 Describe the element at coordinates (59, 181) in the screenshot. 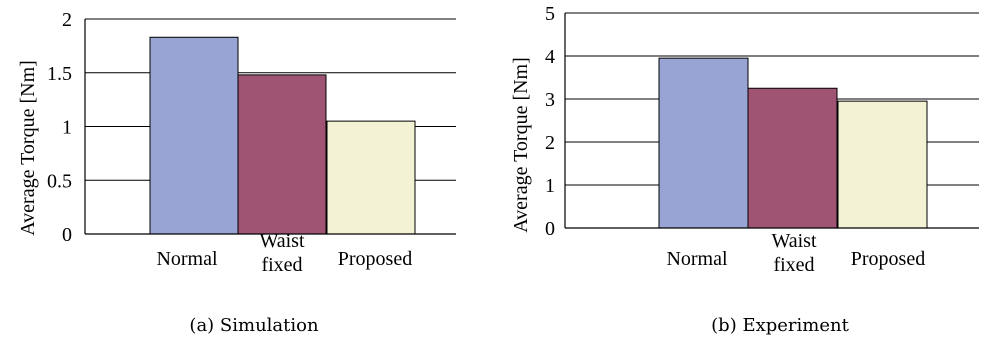

I see `y-tick-label: 0.5` at that location.